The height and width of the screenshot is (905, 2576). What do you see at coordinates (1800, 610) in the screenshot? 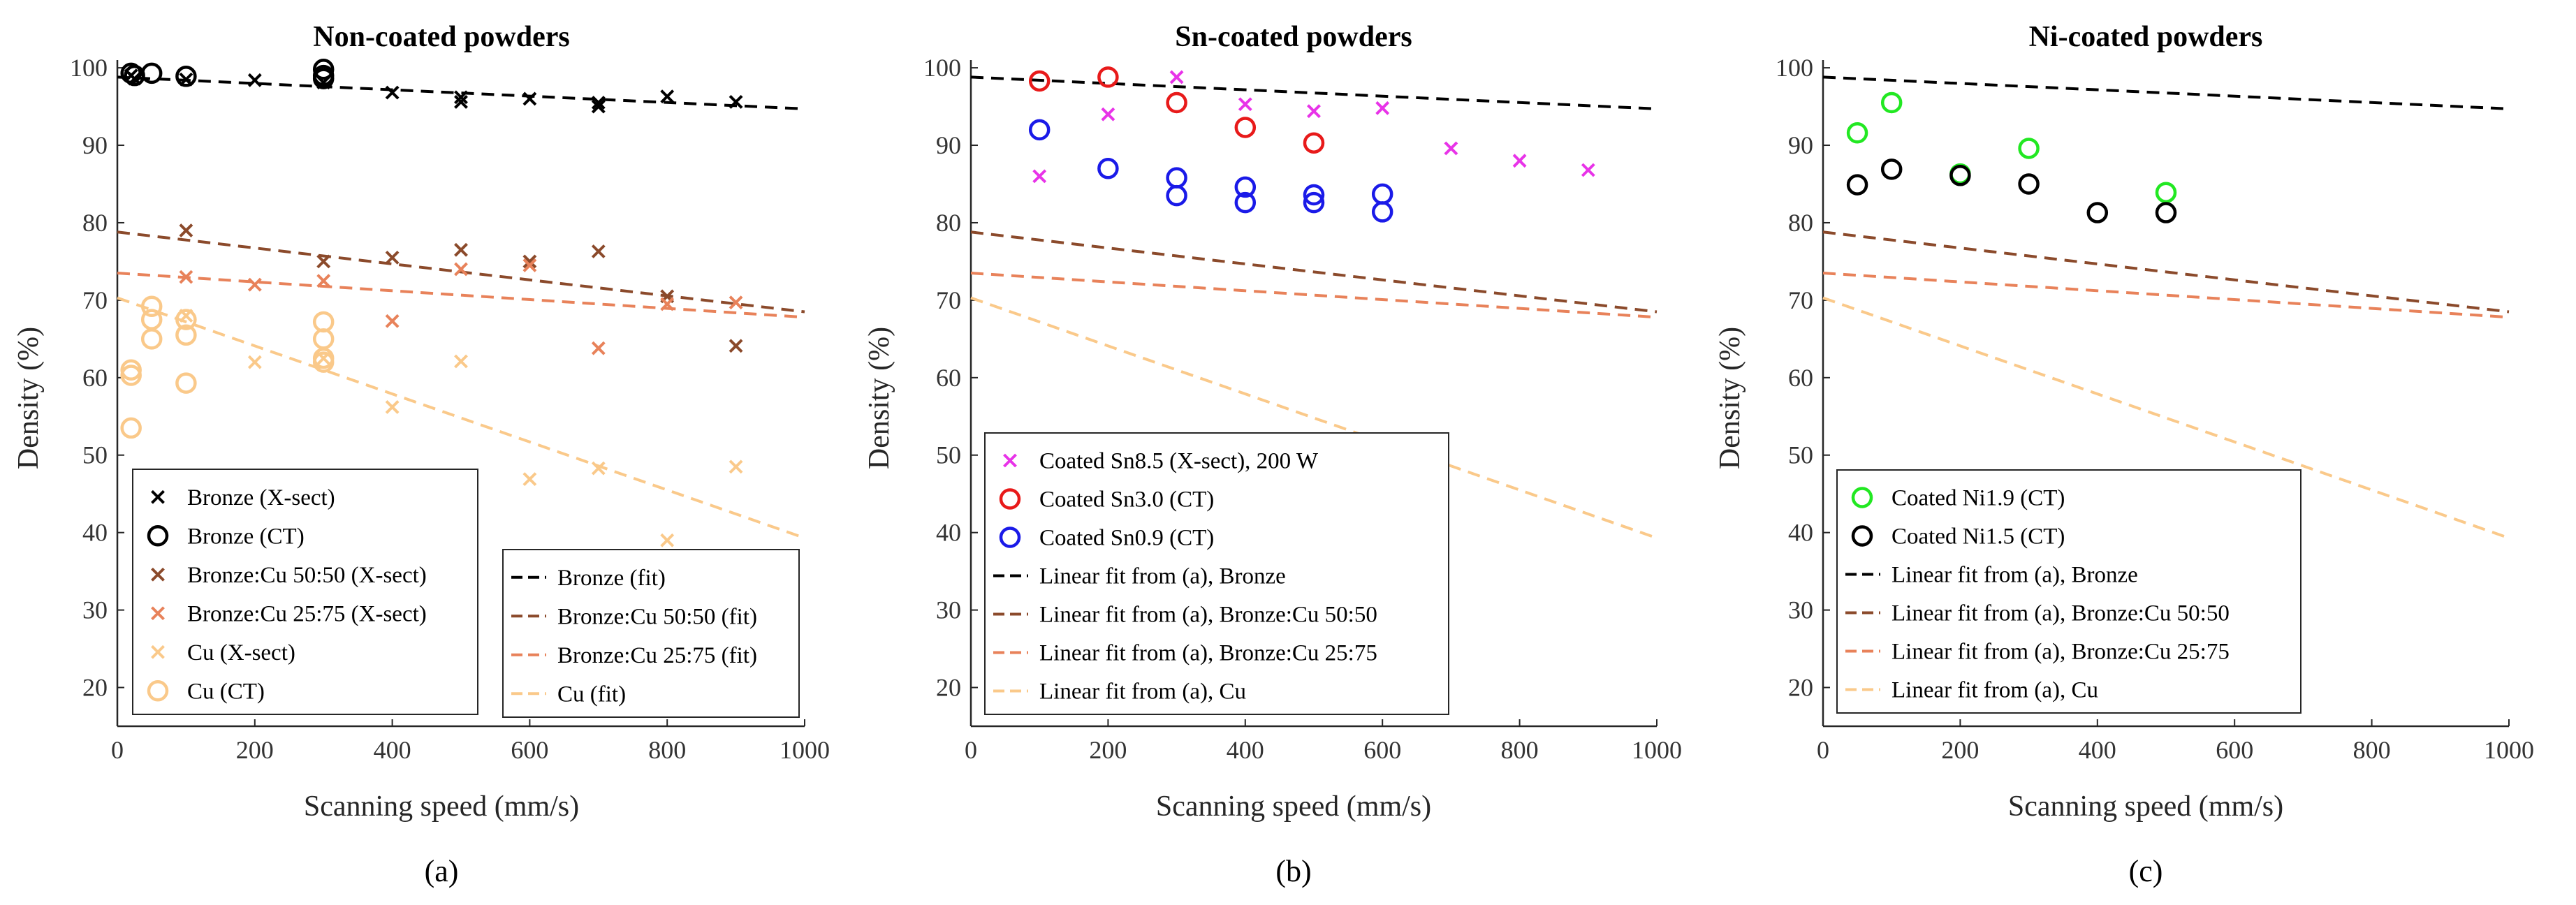
I see `y-tick-label: 30` at bounding box center [1800, 610].